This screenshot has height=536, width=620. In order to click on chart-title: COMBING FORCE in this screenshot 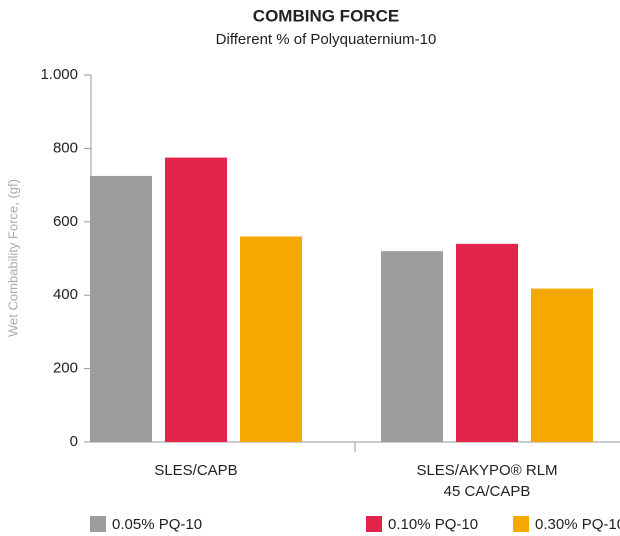, I will do `click(326, 15)`.